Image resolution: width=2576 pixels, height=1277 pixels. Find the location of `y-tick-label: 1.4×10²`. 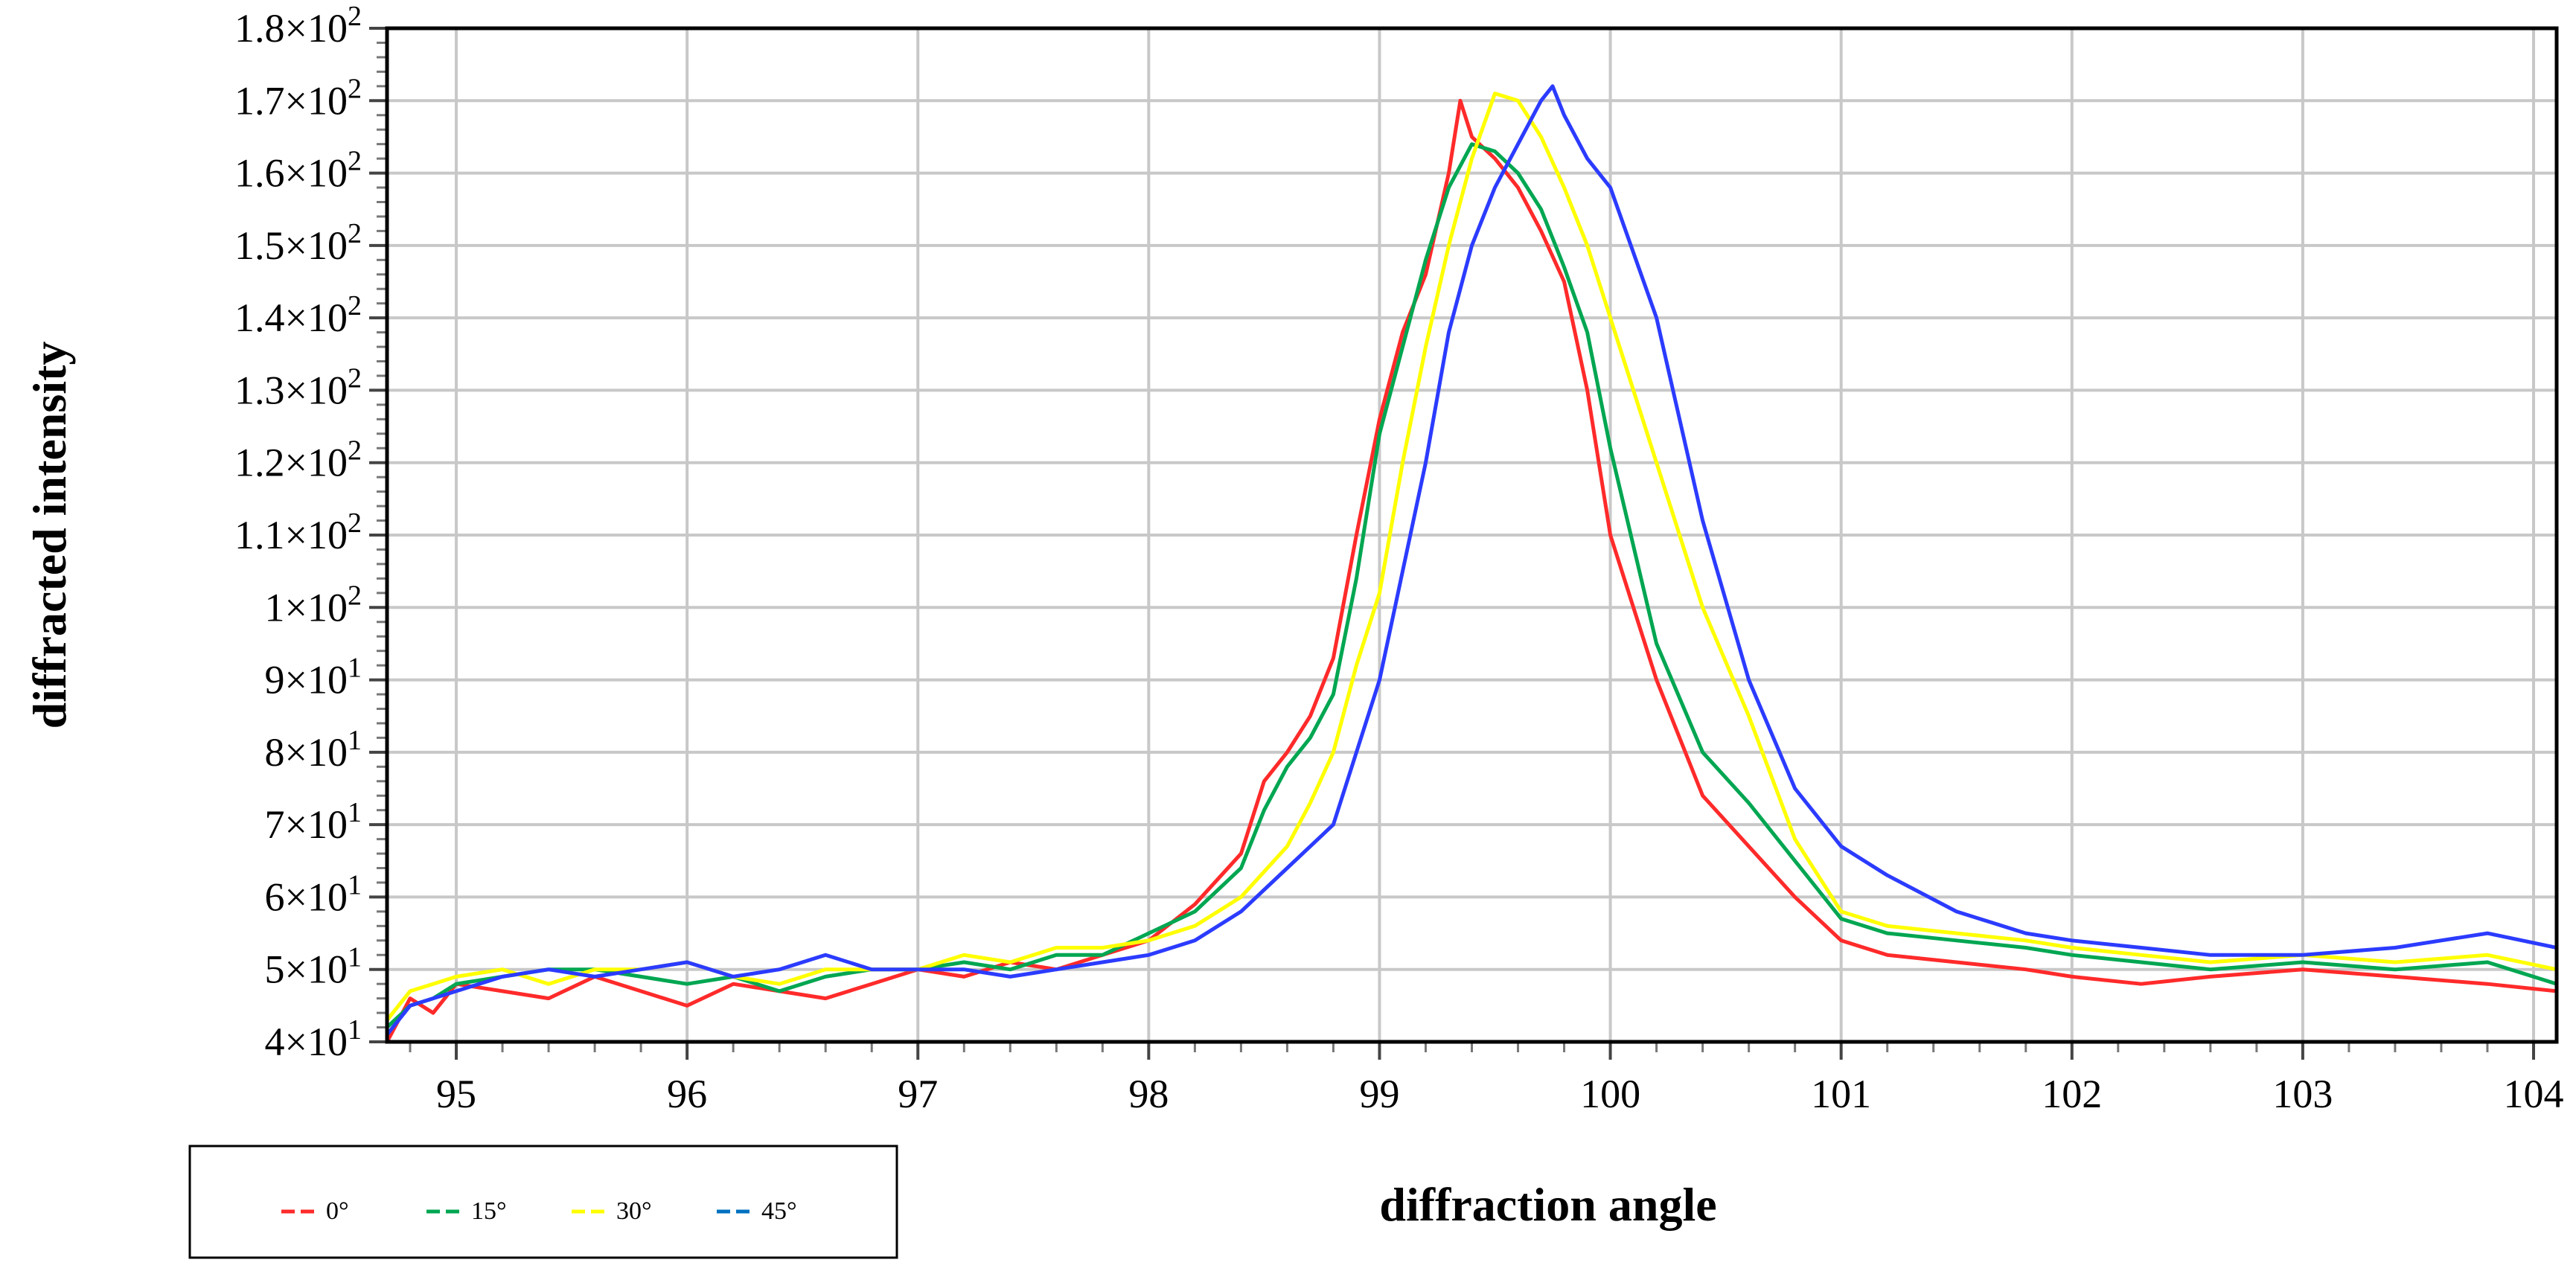

y-tick-label: 1.4×10² is located at coordinates (298, 315).